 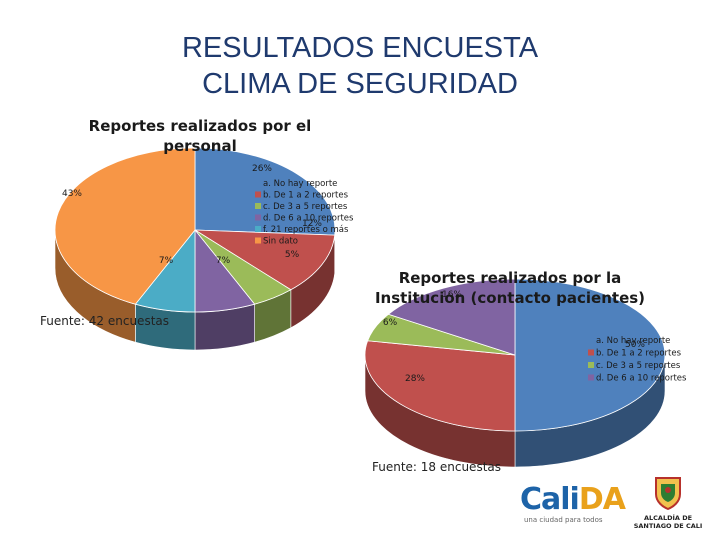 What do you see at coordinates (166, 261) in the screenshot?
I see `pie-1-data-label-5: 7%` at bounding box center [166, 261].